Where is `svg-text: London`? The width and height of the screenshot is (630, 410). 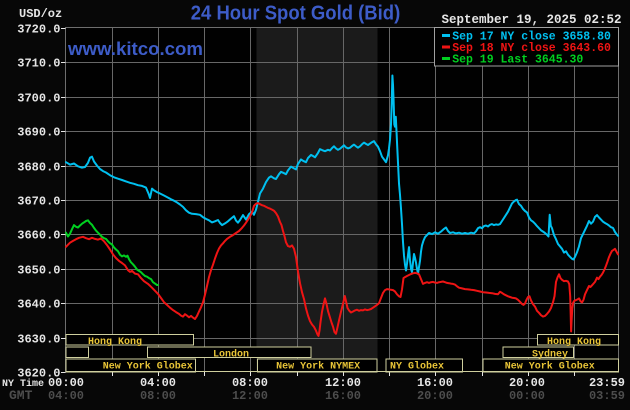 svg-text: London is located at coordinates (231, 354).